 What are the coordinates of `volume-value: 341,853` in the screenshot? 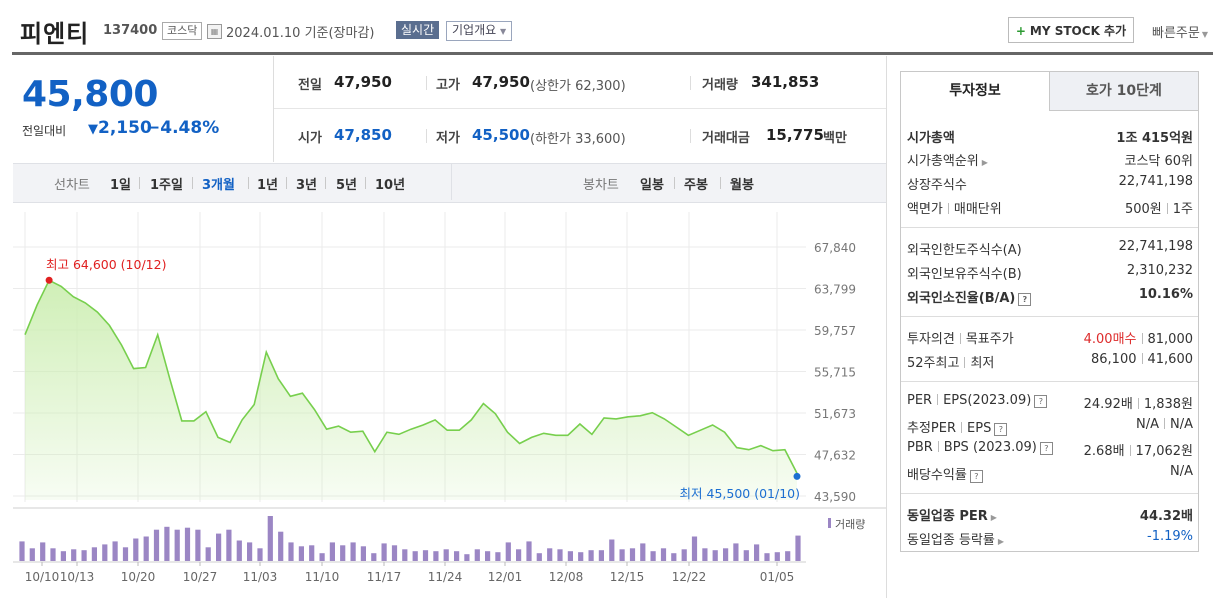 It's located at (785, 82).